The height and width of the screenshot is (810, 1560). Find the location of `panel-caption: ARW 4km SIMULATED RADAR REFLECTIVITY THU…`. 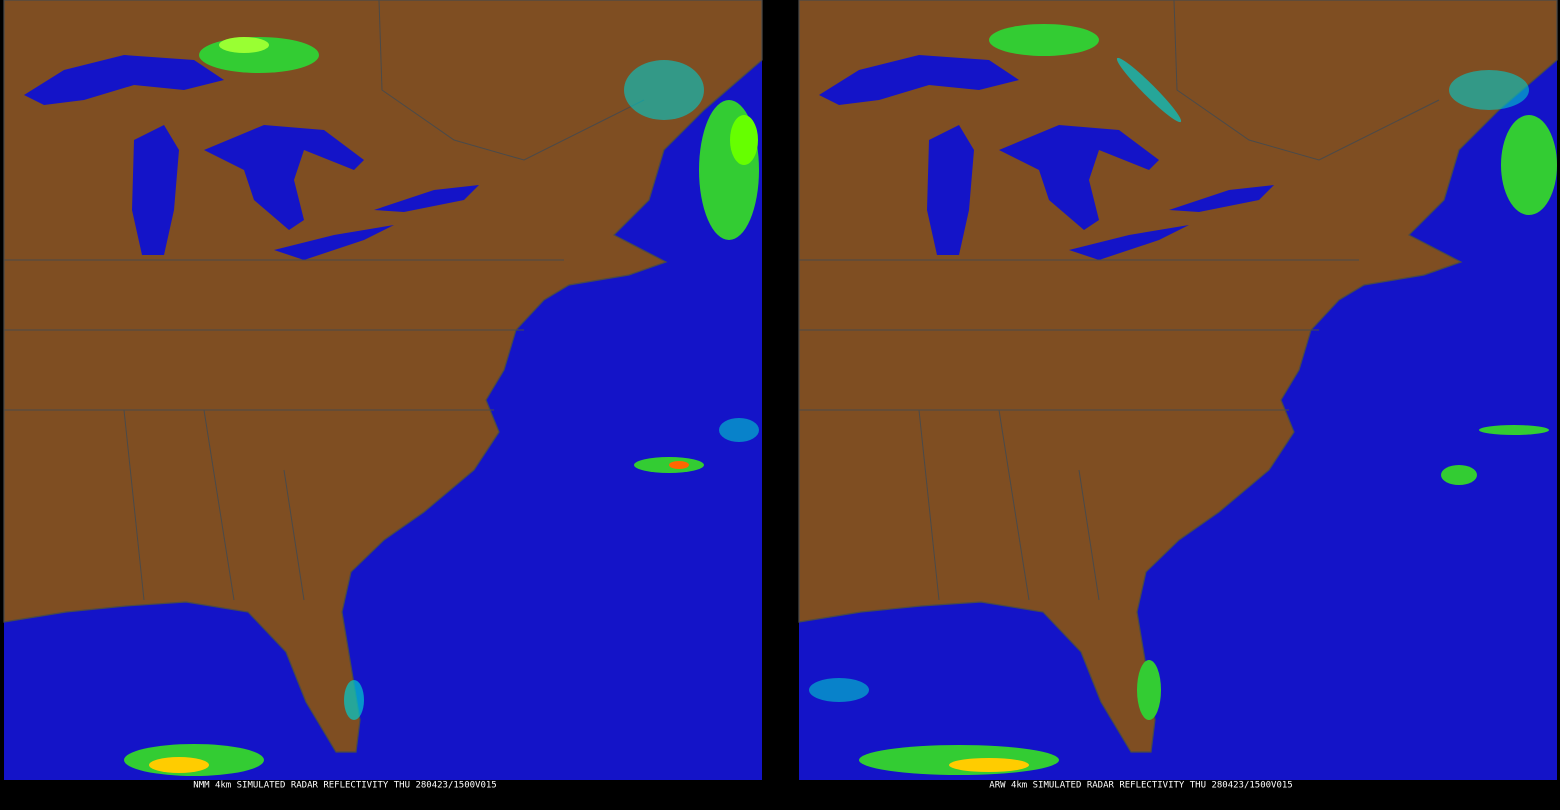

panel-caption: ARW 4km SIMULATED RADAR REFLECTIVITY THU… is located at coordinates (1140, 786).